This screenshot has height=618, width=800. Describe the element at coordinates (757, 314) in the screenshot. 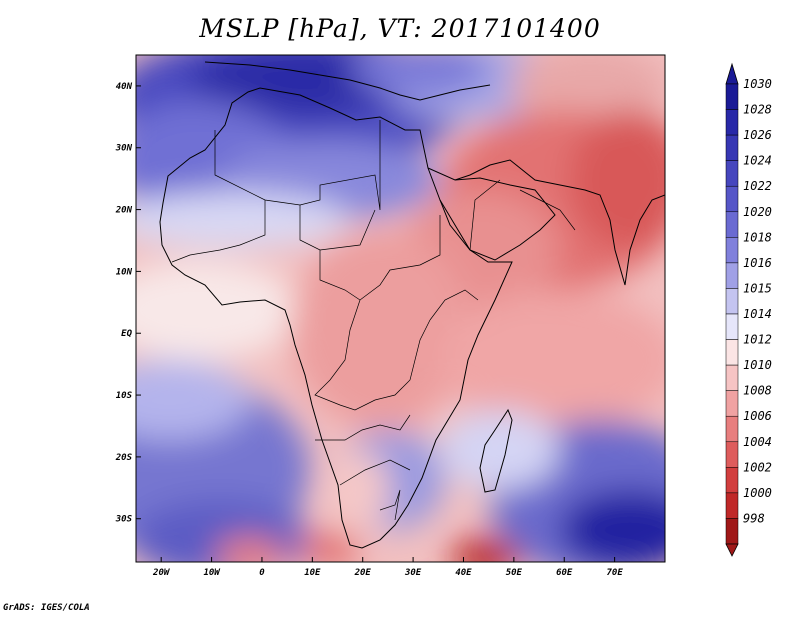

I see `colorbar-label: 1014` at that location.